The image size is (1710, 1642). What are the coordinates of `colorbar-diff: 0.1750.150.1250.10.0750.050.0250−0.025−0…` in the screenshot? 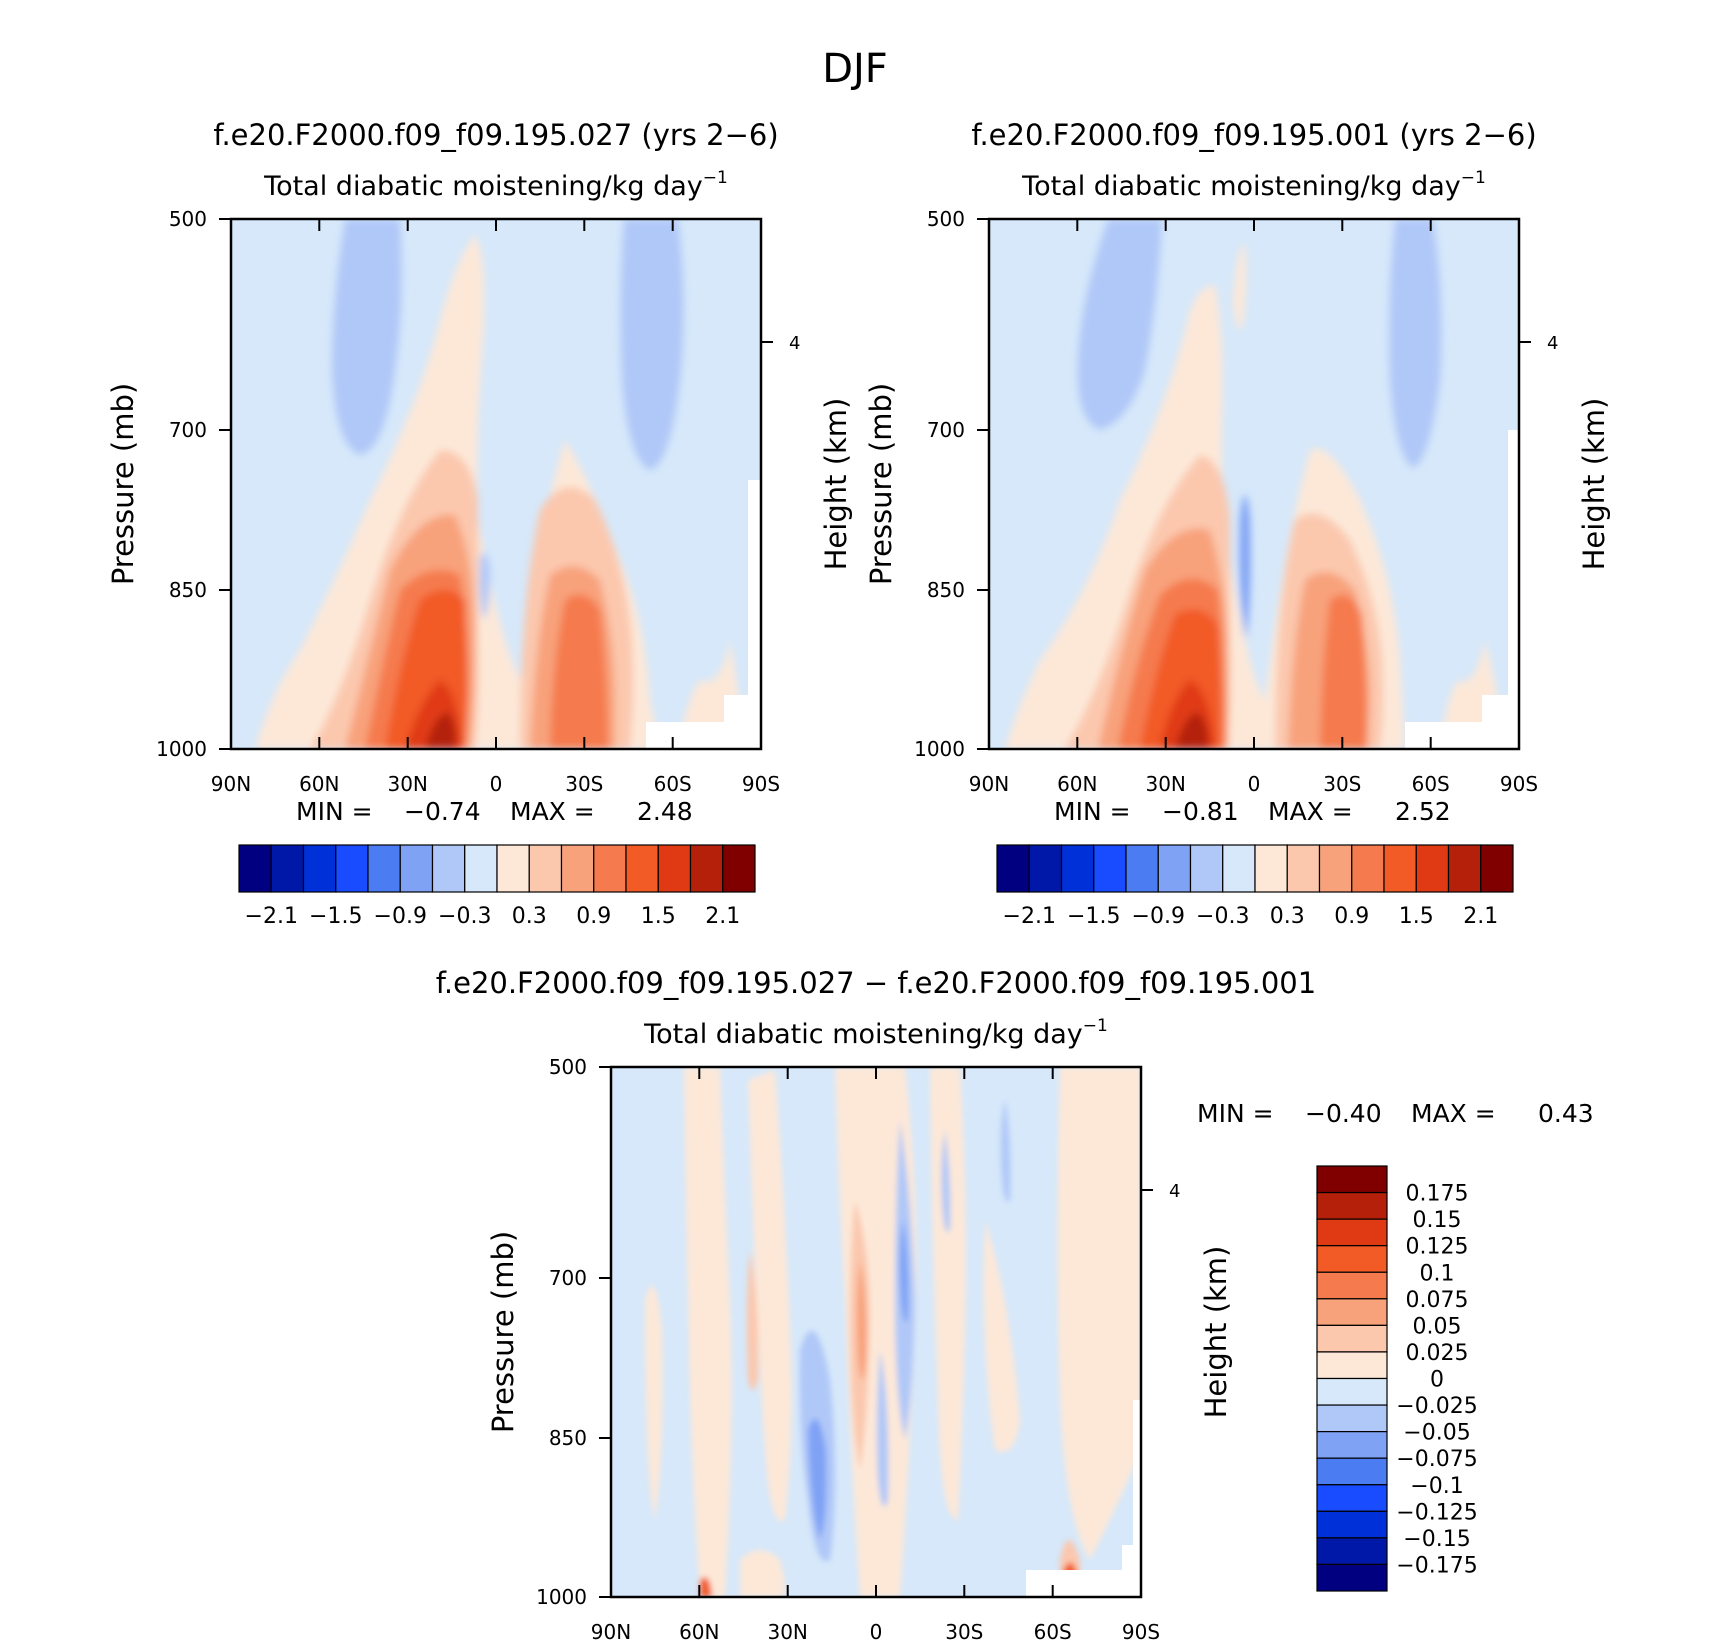 It's located at (1397, 1378).